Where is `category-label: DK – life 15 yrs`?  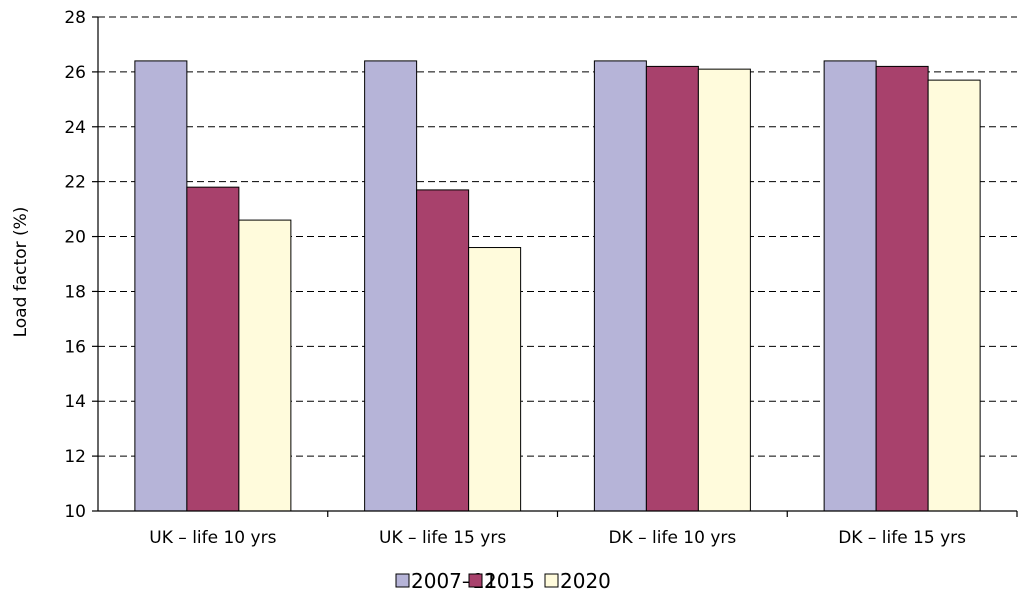 category-label: DK – life 15 yrs is located at coordinates (902, 538).